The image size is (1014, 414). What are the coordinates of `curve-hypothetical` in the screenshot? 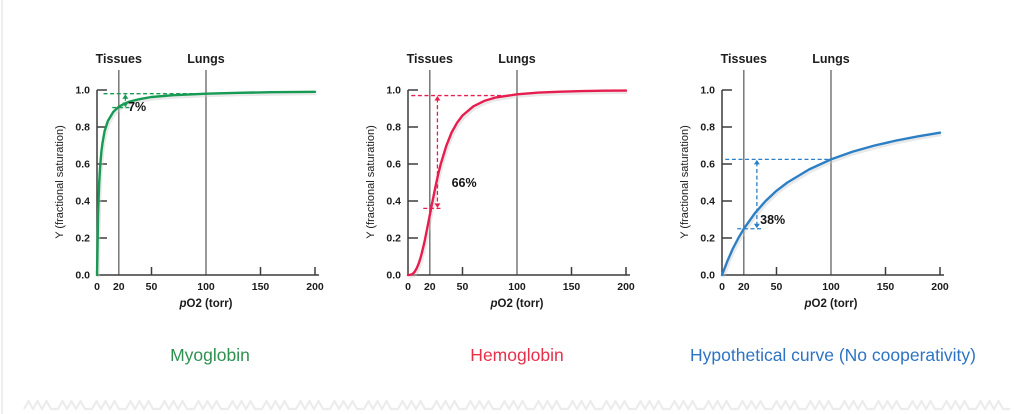 It's located at (831, 204).